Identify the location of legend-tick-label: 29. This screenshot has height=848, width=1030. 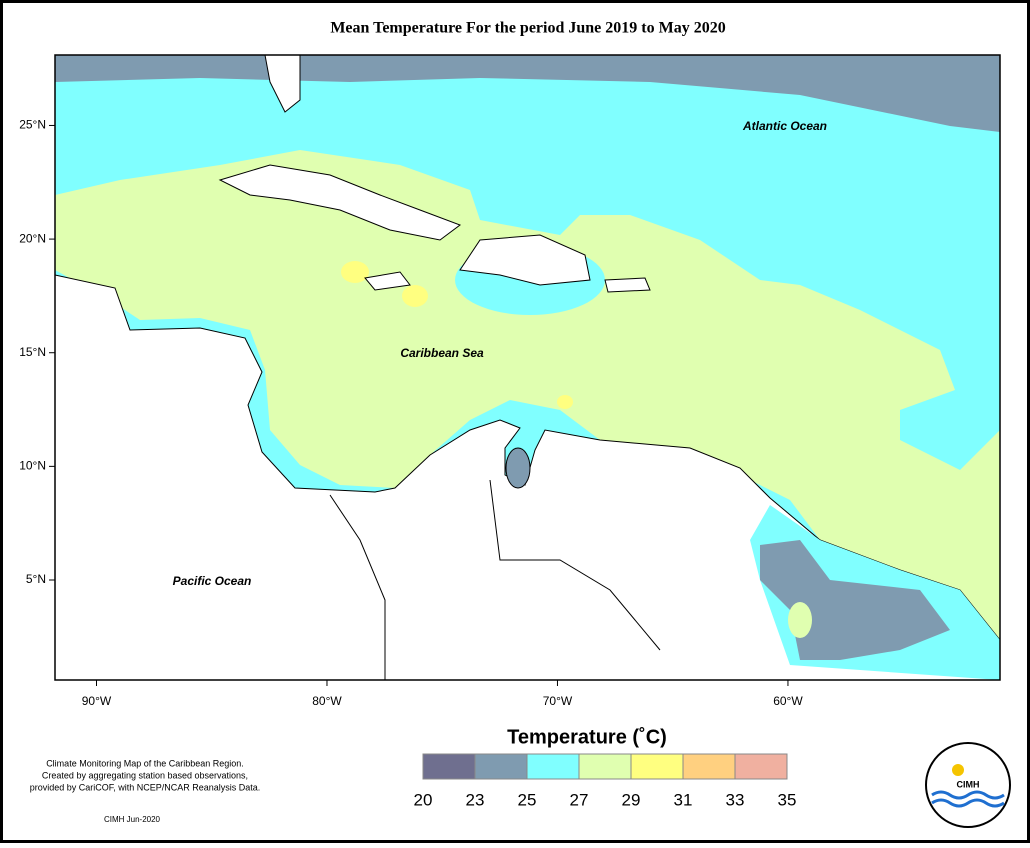
(631, 799).